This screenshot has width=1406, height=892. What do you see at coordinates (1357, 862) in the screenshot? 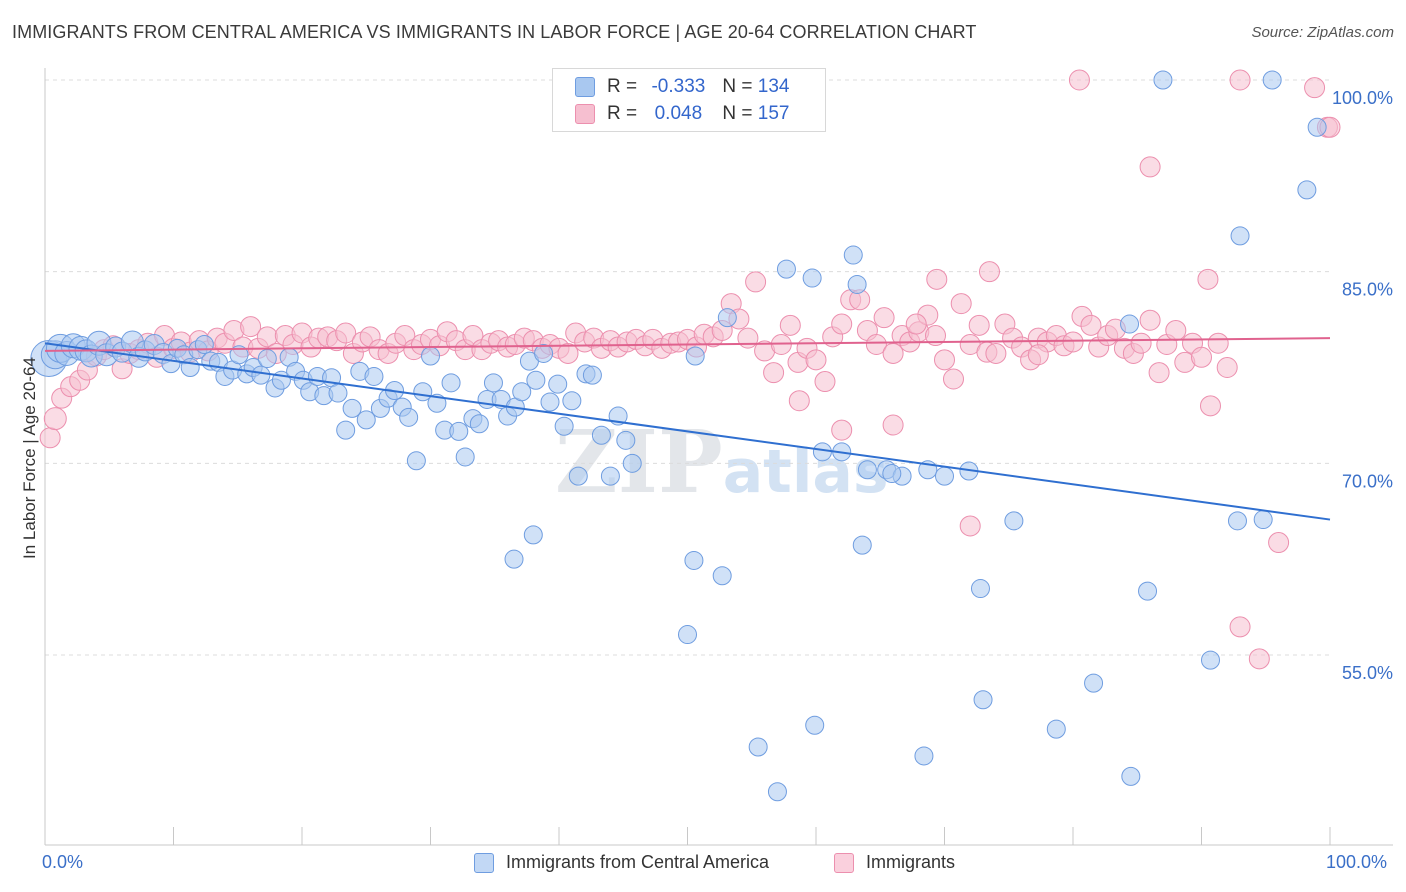
I see `x-max-label: 100.0%` at bounding box center [1357, 862].